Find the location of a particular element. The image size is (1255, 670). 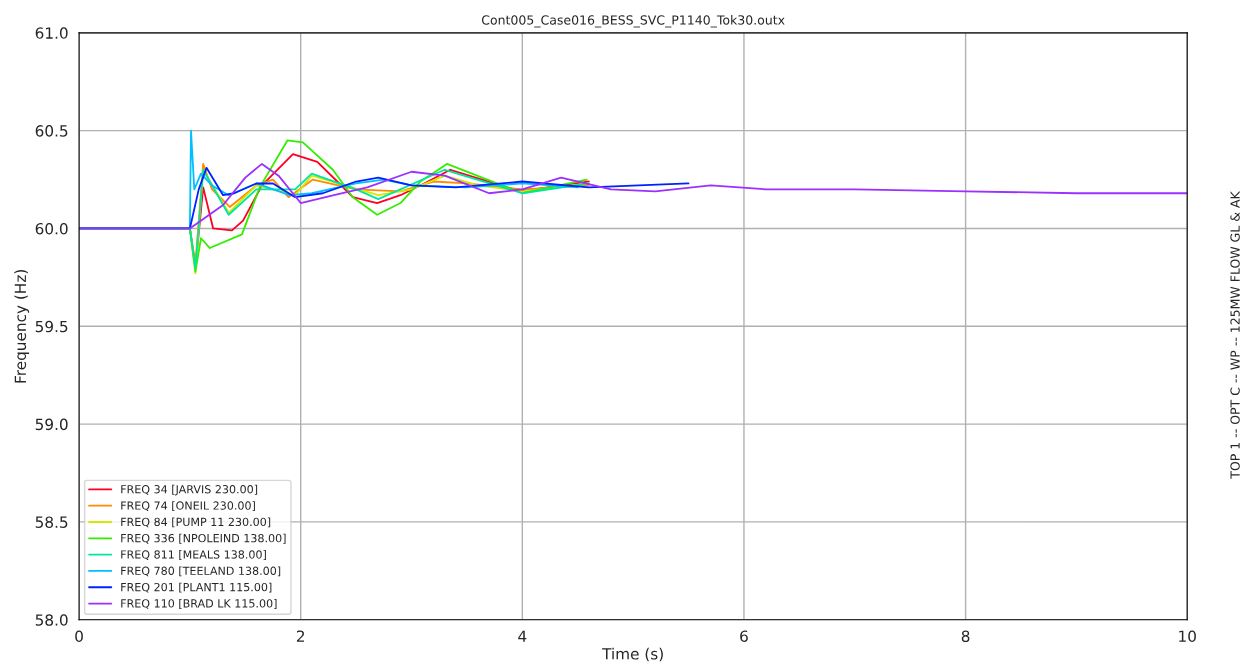

legend-label: FREQ 110 [BRAD LK 115.00] is located at coordinates (199, 604).